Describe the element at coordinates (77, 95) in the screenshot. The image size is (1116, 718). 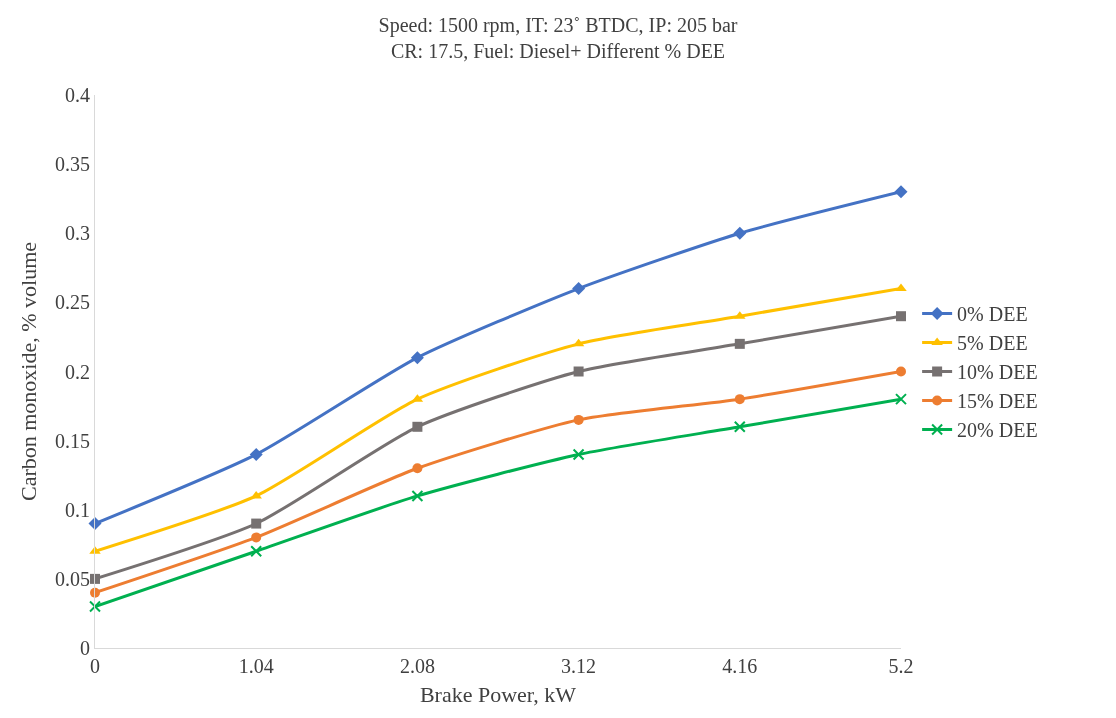
I see `y-tick-label: 0.4` at that location.